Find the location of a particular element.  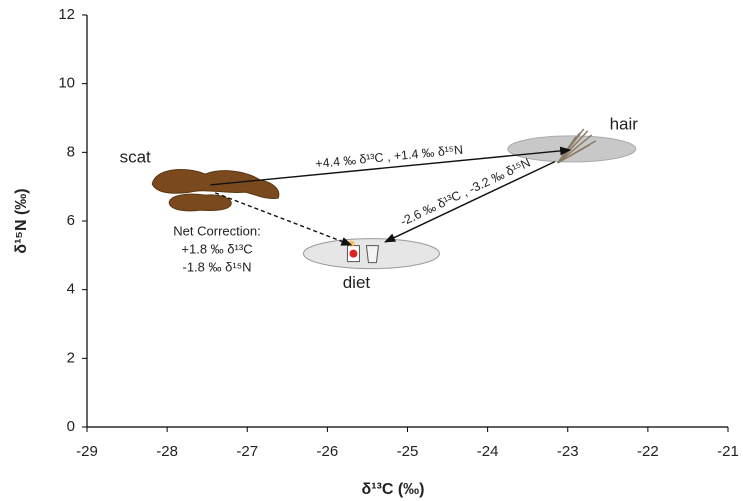

y-tick-label: 2 is located at coordinates (71, 357).